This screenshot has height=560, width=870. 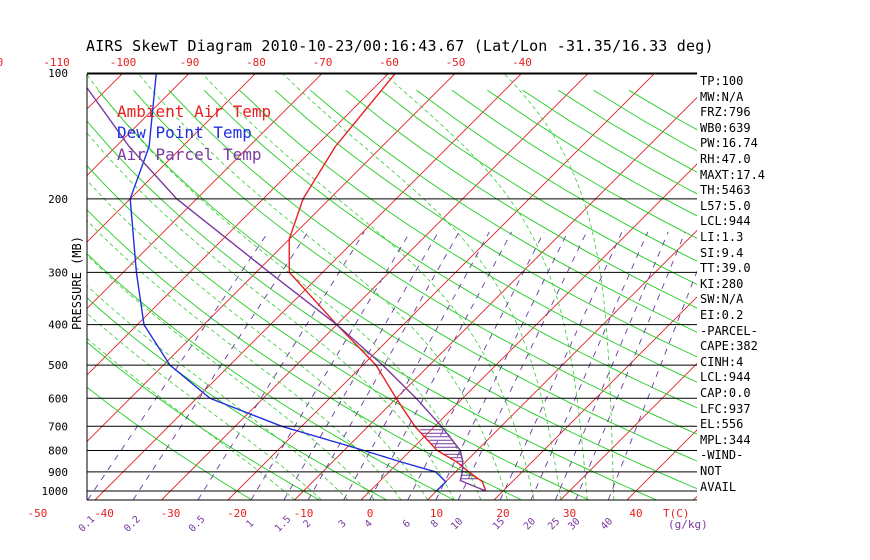 I want to click on stability-index-label: RH:47.0, so click(x=725, y=159).